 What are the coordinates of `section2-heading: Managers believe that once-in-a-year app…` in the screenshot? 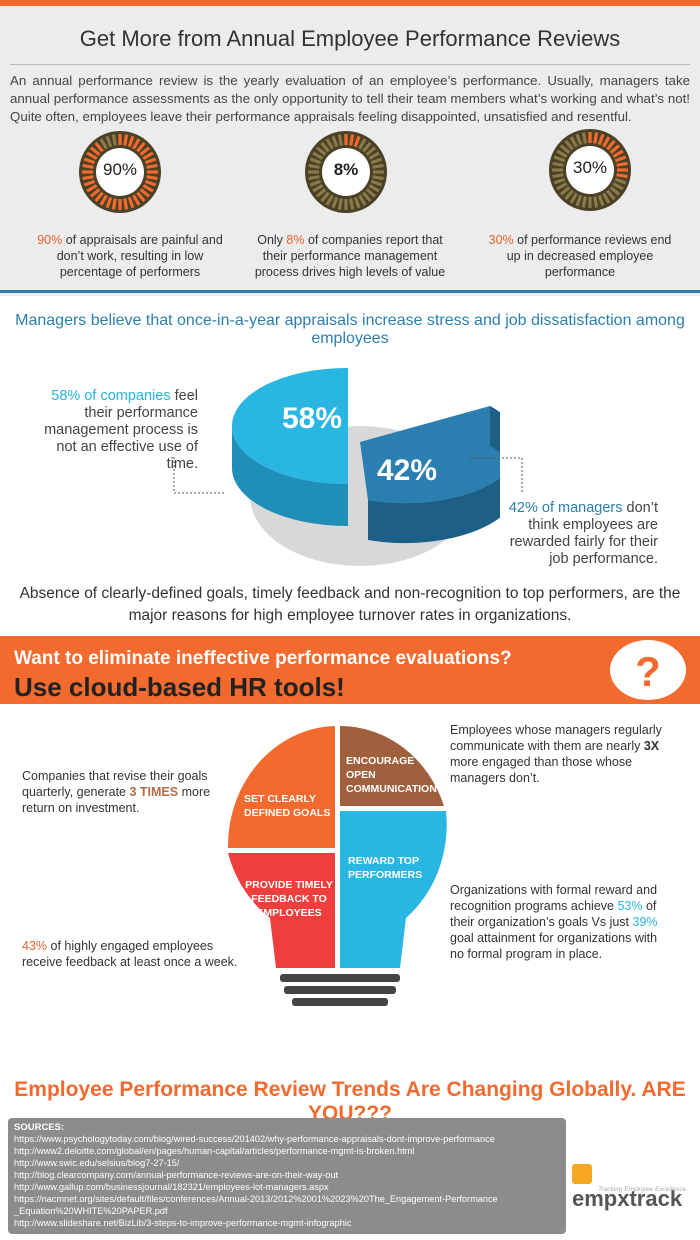 It's located at (350, 329).